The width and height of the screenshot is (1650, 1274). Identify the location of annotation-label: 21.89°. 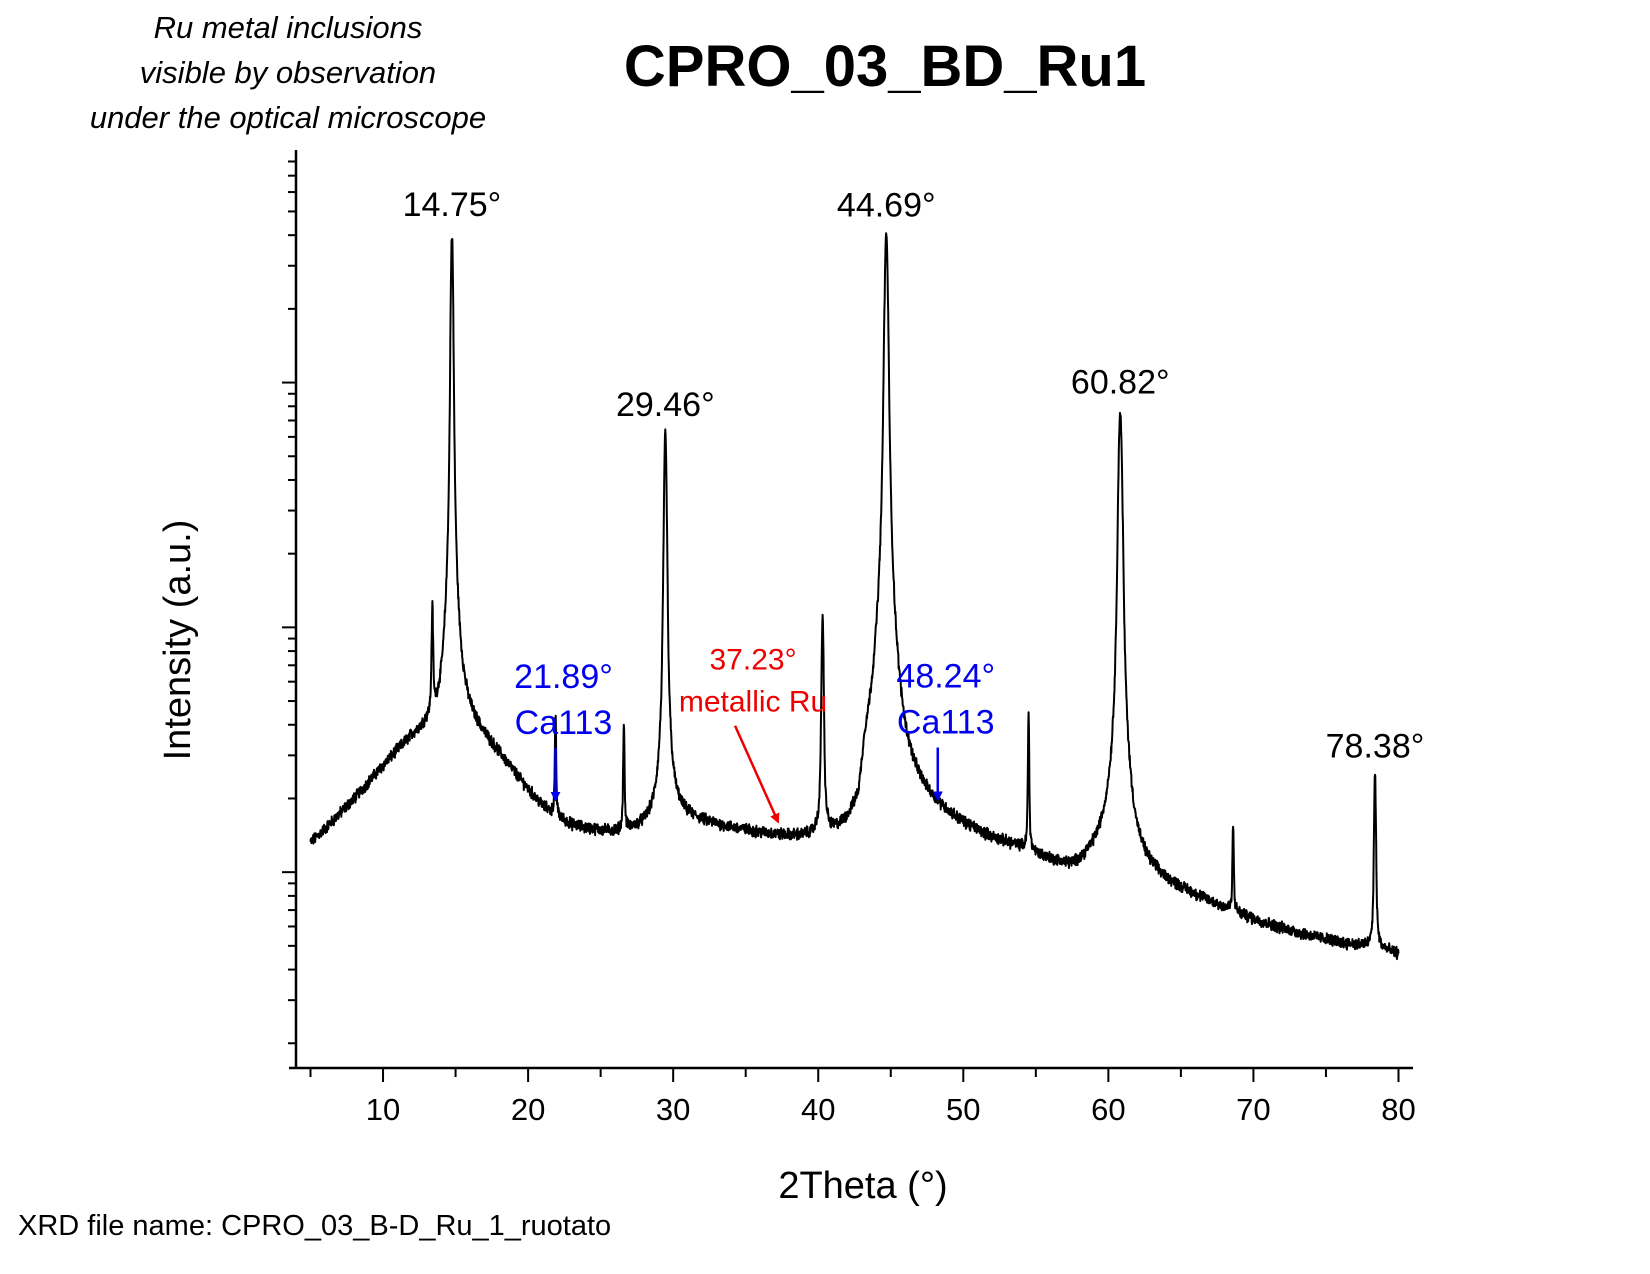
(563, 677).